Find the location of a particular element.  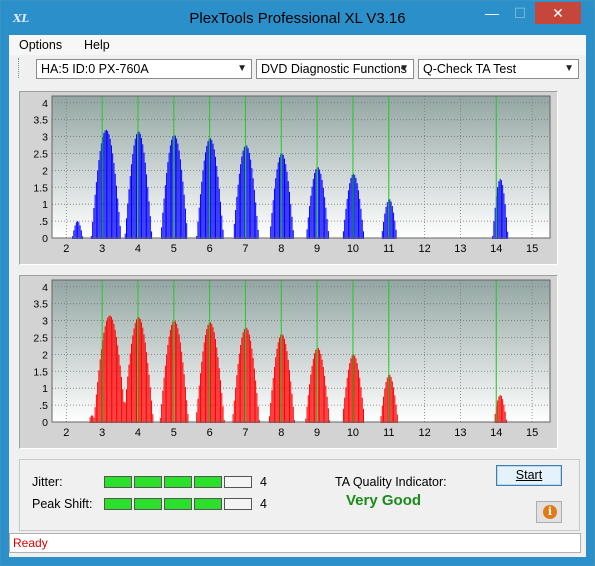

start-button-label: Start is located at coordinates (529, 475).